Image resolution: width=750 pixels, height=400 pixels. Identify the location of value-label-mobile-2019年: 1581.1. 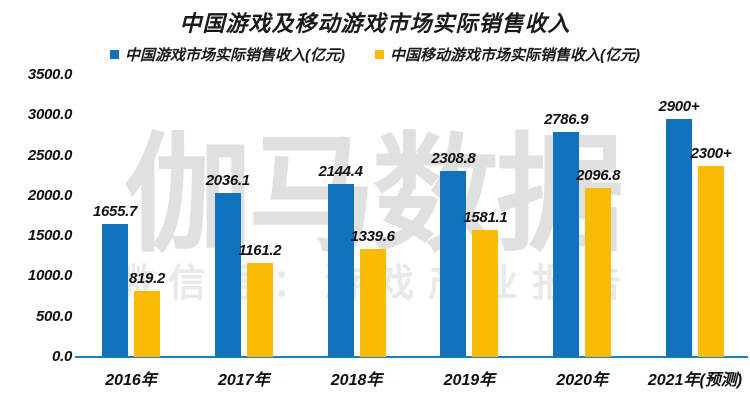
(485, 217).